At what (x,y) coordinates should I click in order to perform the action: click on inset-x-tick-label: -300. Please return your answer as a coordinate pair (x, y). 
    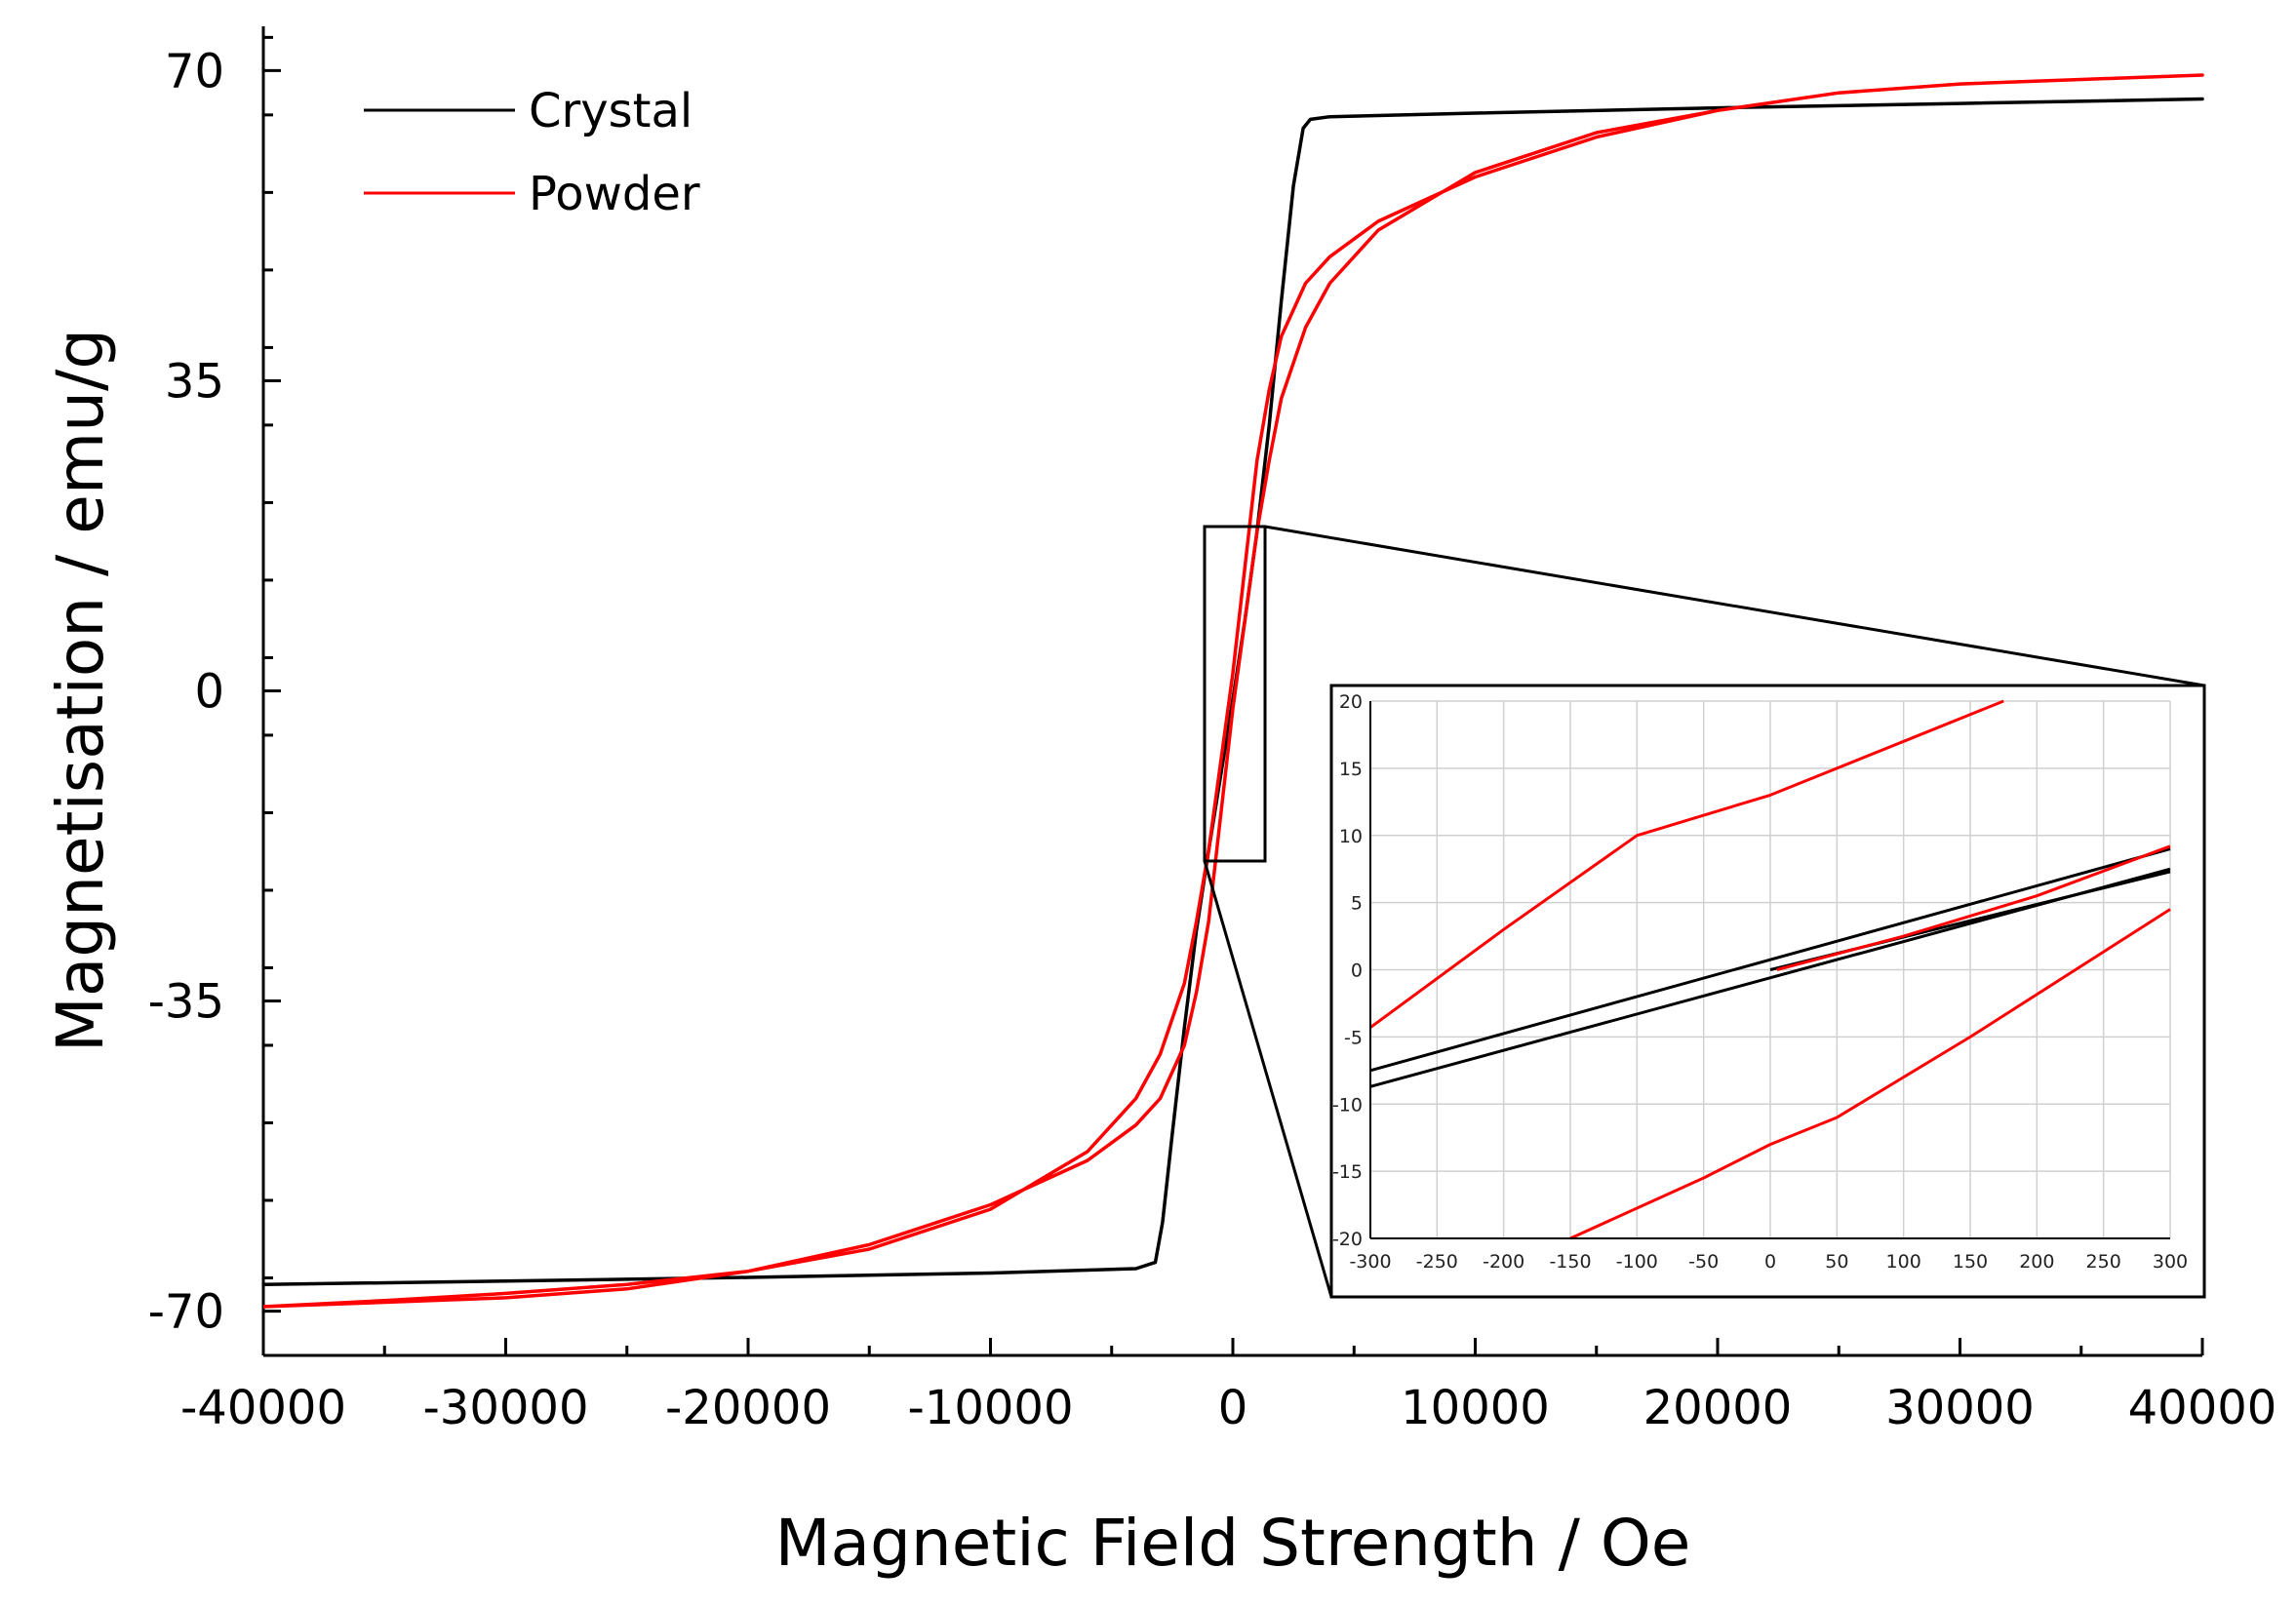
    Looking at the image, I should click on (1370, 1262).